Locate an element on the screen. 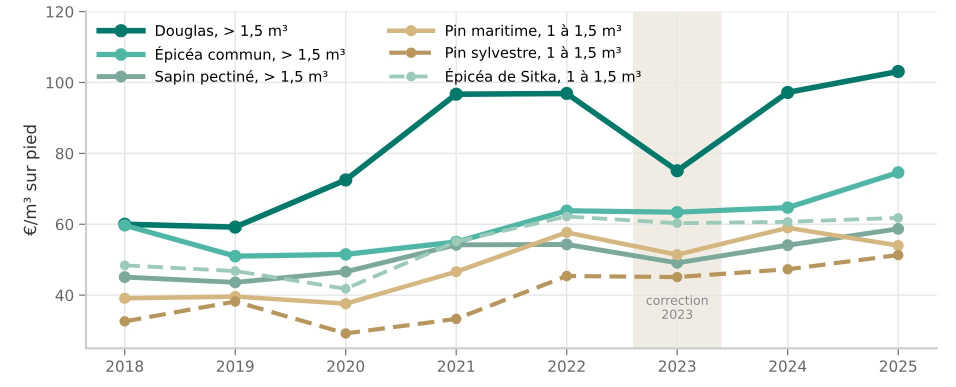 This screenshot has width=956, height=387. band-label: correction 2023 is located at coordinates (677, 307).